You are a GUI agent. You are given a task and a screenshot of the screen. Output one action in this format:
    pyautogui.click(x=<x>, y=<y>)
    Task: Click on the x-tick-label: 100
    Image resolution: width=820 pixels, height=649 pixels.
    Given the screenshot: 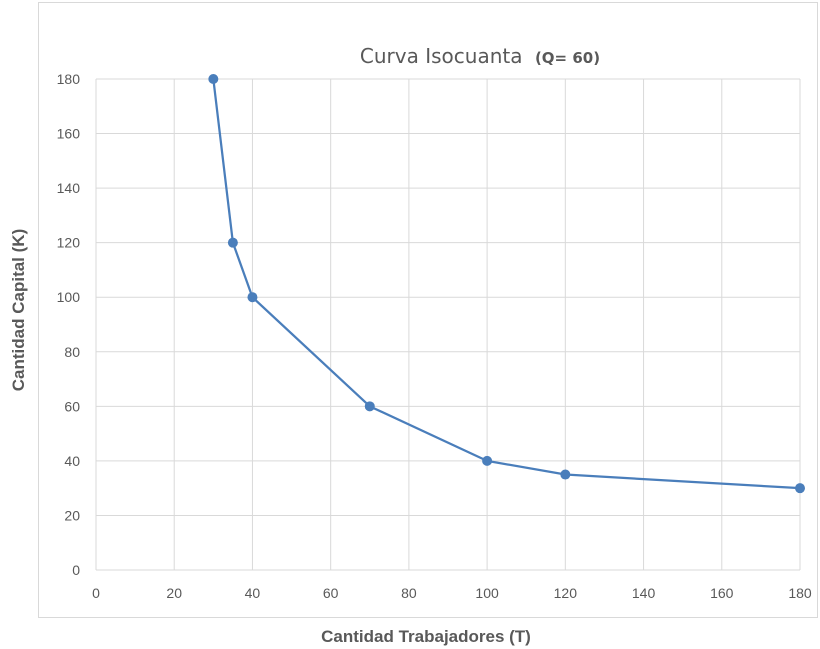 What is the action you would take?
    pyautogui.click(x=487, y=593)
    